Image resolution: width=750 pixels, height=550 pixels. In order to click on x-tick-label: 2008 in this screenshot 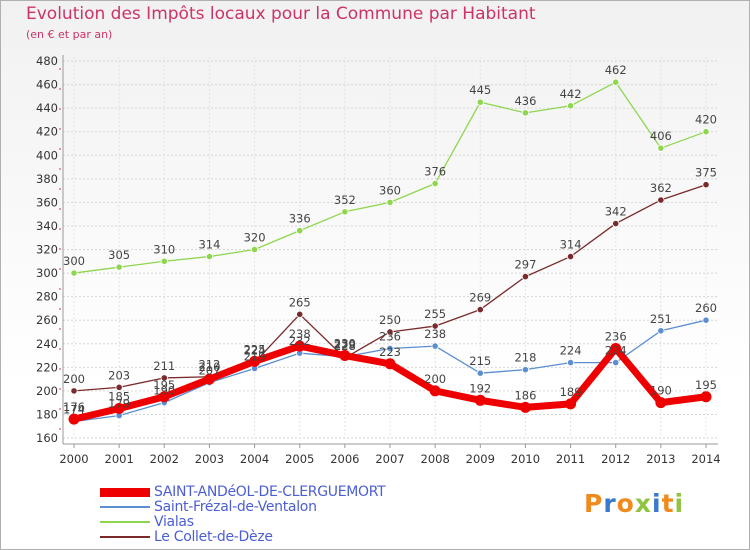, I will do `click(435, 459)`.